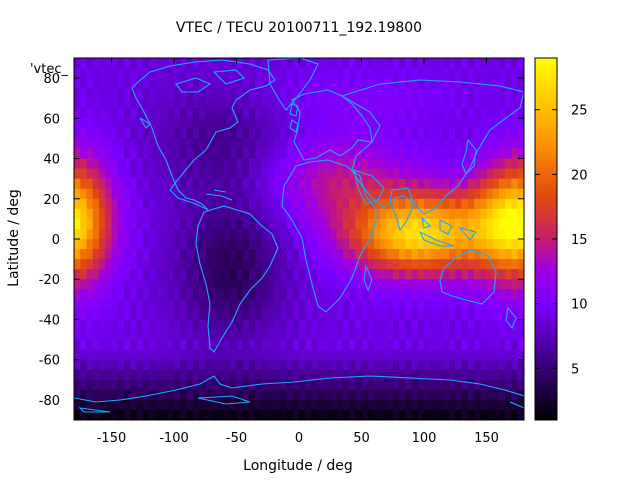  I want to click on coastline-africa, so click(330, 236).